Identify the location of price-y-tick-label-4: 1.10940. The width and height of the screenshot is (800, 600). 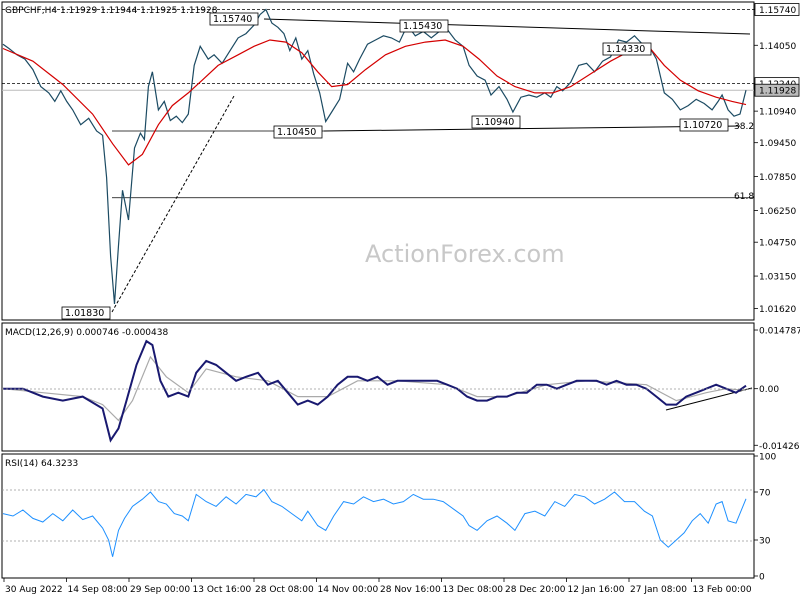
(777, 113).